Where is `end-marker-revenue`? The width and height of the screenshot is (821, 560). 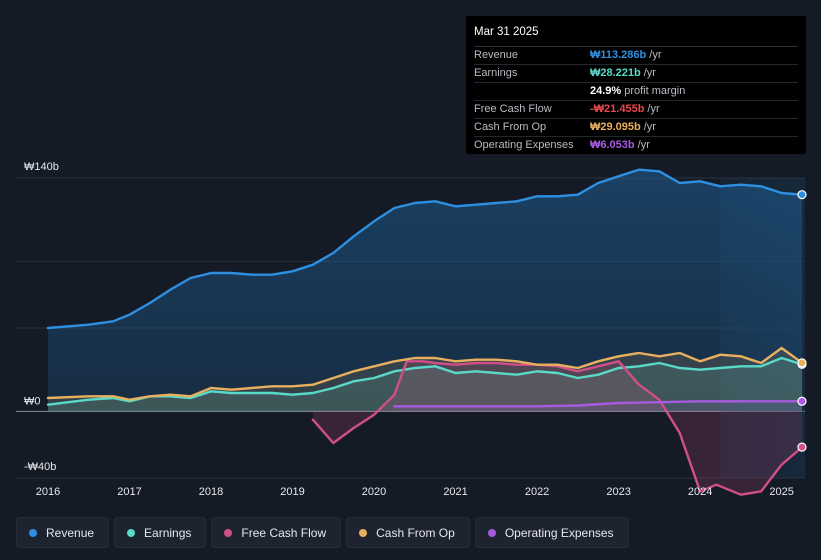 end-marker-revenue is located at coordinates (802, 195).